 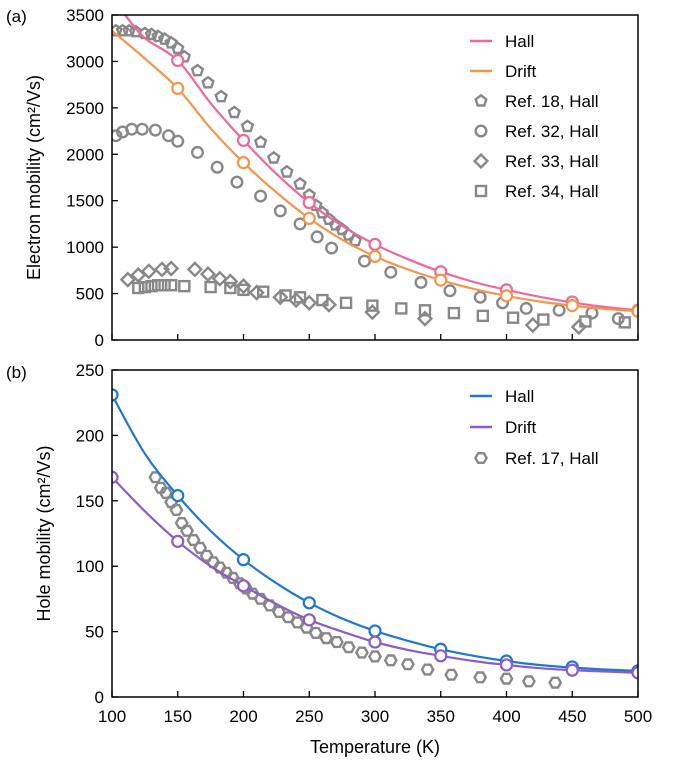 I want to click on y-tick-label: 50, so click(x=94, y=632).